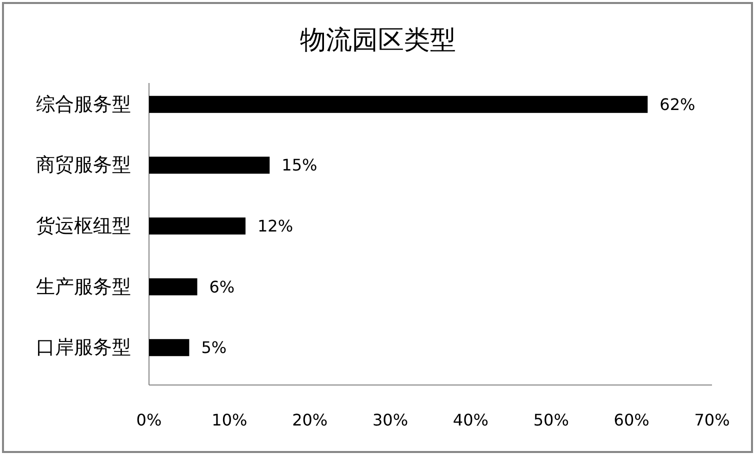  Describe the element at coordinates (551, 420) in the screenshot. I see `x-tick-label: 50%` at that location.